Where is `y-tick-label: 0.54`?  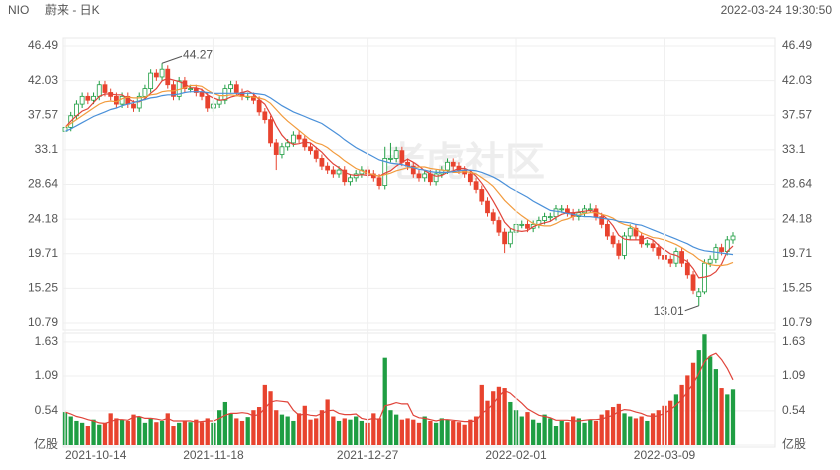
y-tick-label: 0.54 is located at coordinates (47, 410).